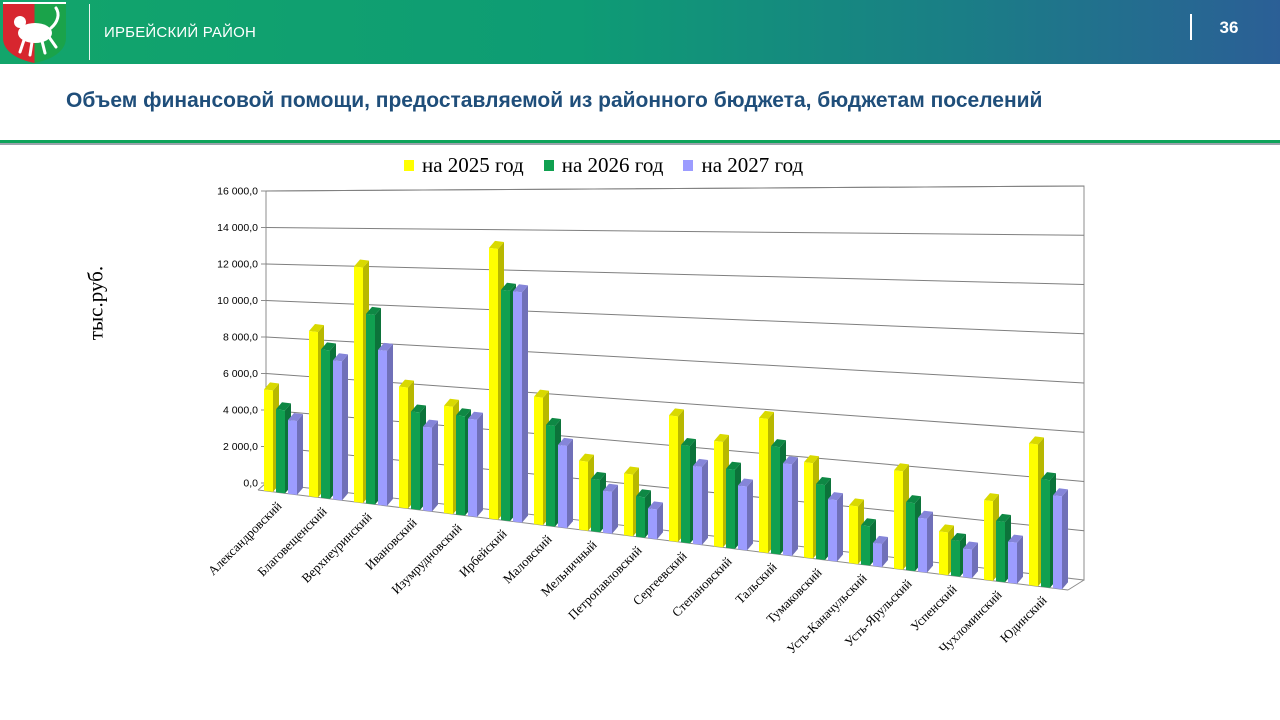  I want to click on legend-item-2026: на 2026 год, so click(603, 165).